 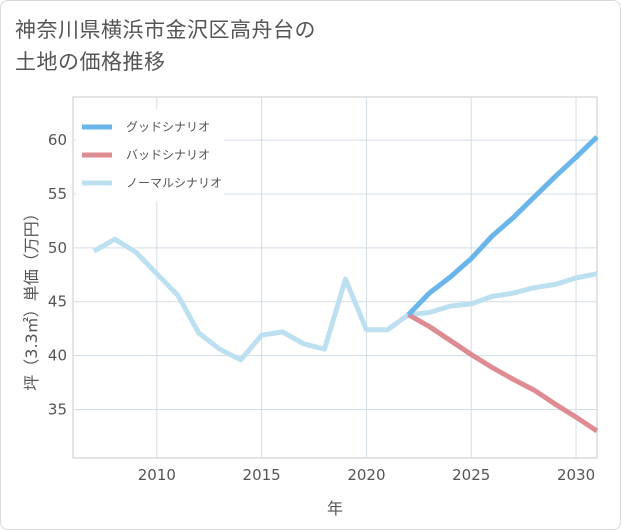 What do you see at coordinates (57, 248) in the screenshot?
I see `y-tick-label-50: 50` at bounding box center [57, 248].